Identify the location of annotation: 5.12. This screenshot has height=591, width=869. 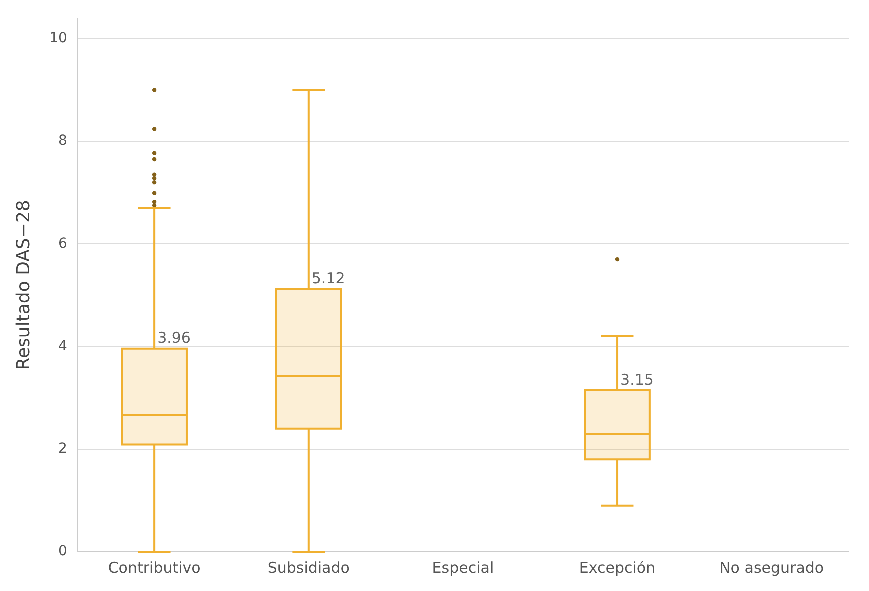
(329, 279).